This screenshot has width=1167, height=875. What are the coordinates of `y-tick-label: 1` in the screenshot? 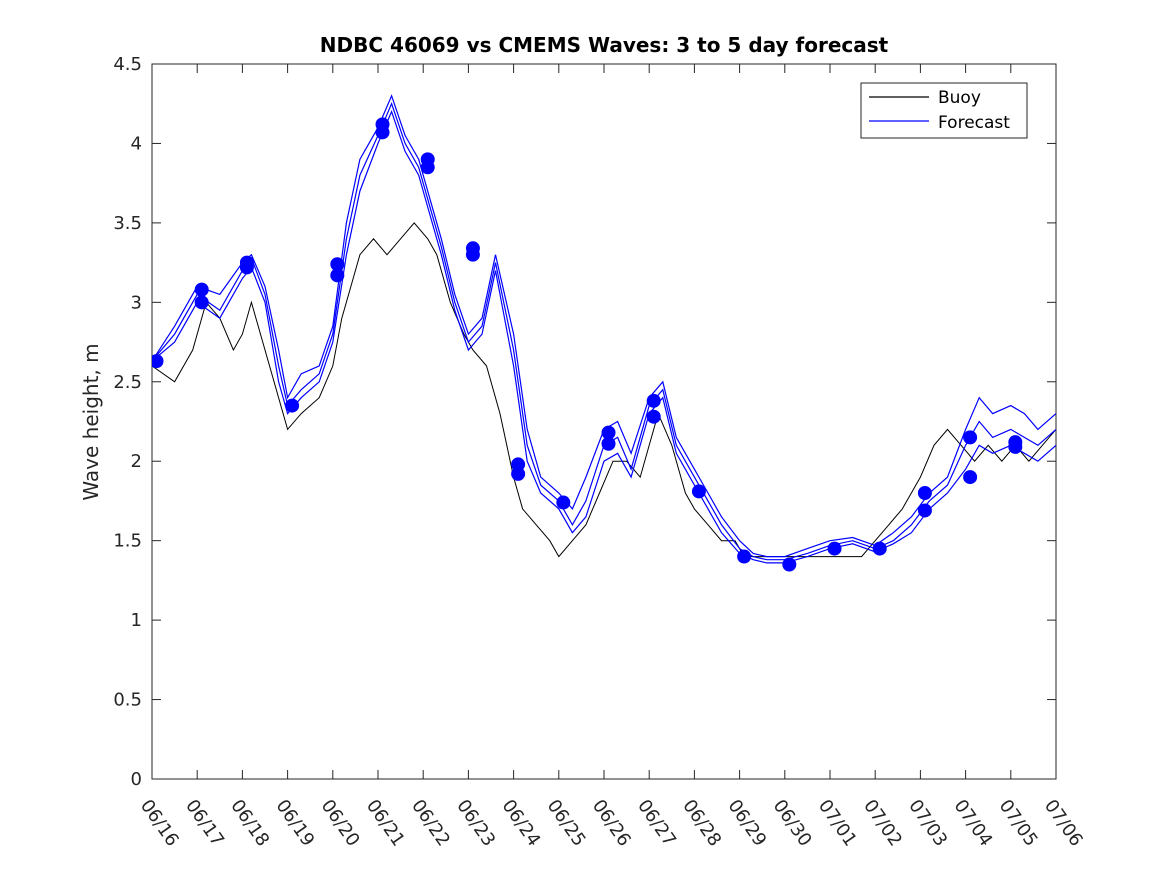 It's located at (136, 620).